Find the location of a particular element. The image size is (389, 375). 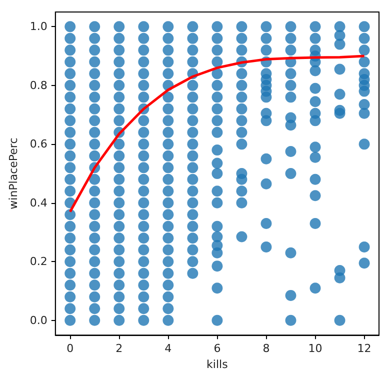

x-tick-label: 12 is located at coordinates (364, 349).